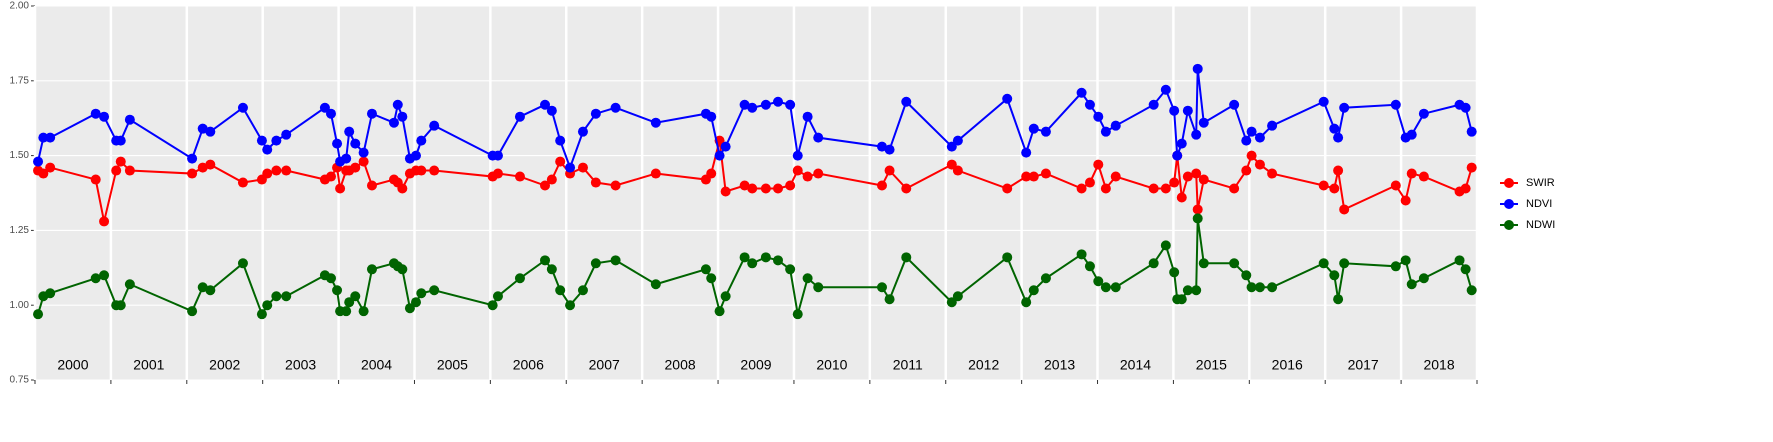 The height and width of the screenshot is (442, 1773). What do you see at coordinates (20, 380) in the screenshot?
I see `y-tick-label: 0.75` at bounding box center [20, 380].